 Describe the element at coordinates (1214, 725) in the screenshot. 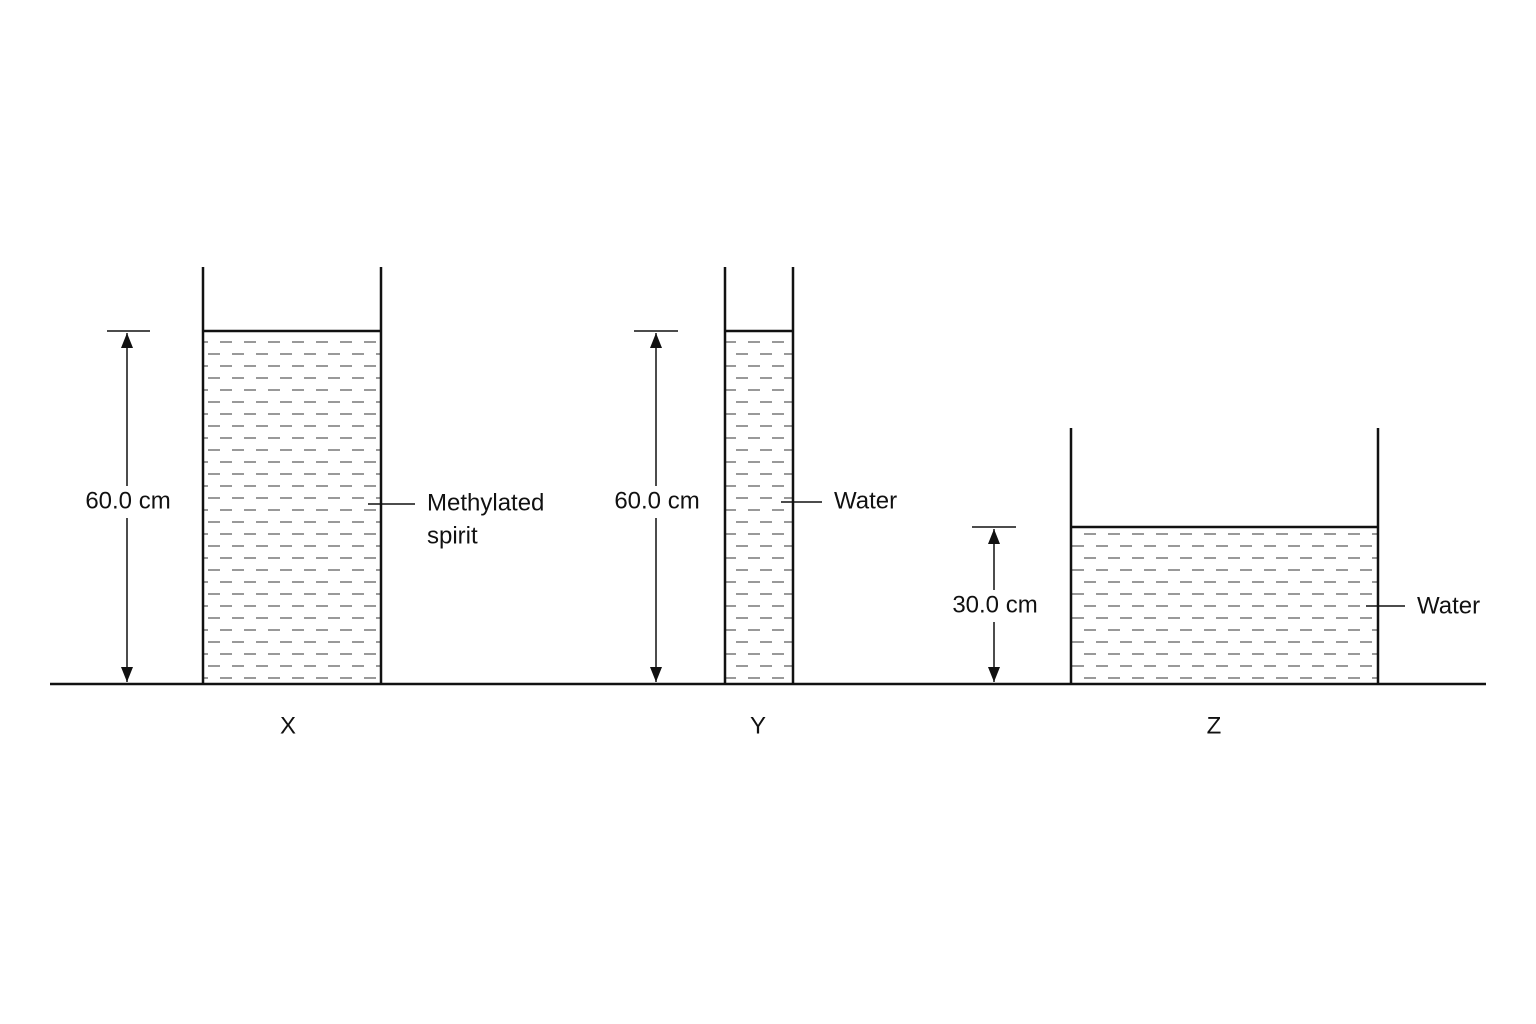

I see `container-label: Z` at that location.